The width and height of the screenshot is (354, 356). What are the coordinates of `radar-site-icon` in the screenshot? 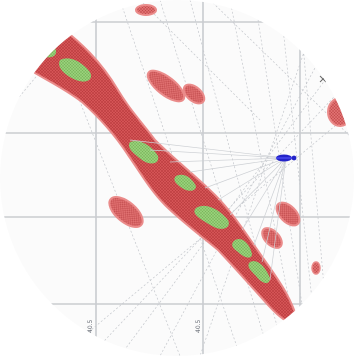 It's located at (286, 158).